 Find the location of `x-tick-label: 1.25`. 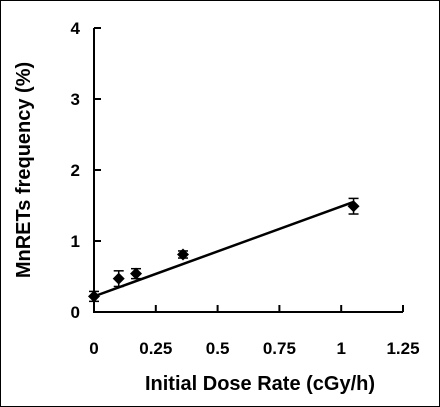

x-tick-label: 1.25 is located at coordinates (402, 348).